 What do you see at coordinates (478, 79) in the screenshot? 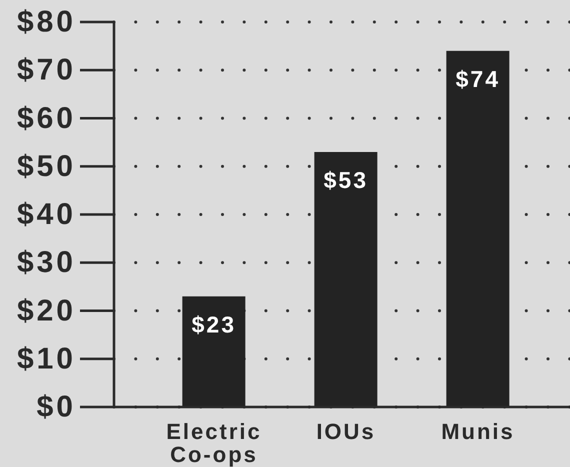
I see `data-label: $74` at bounding box center [478, 79].